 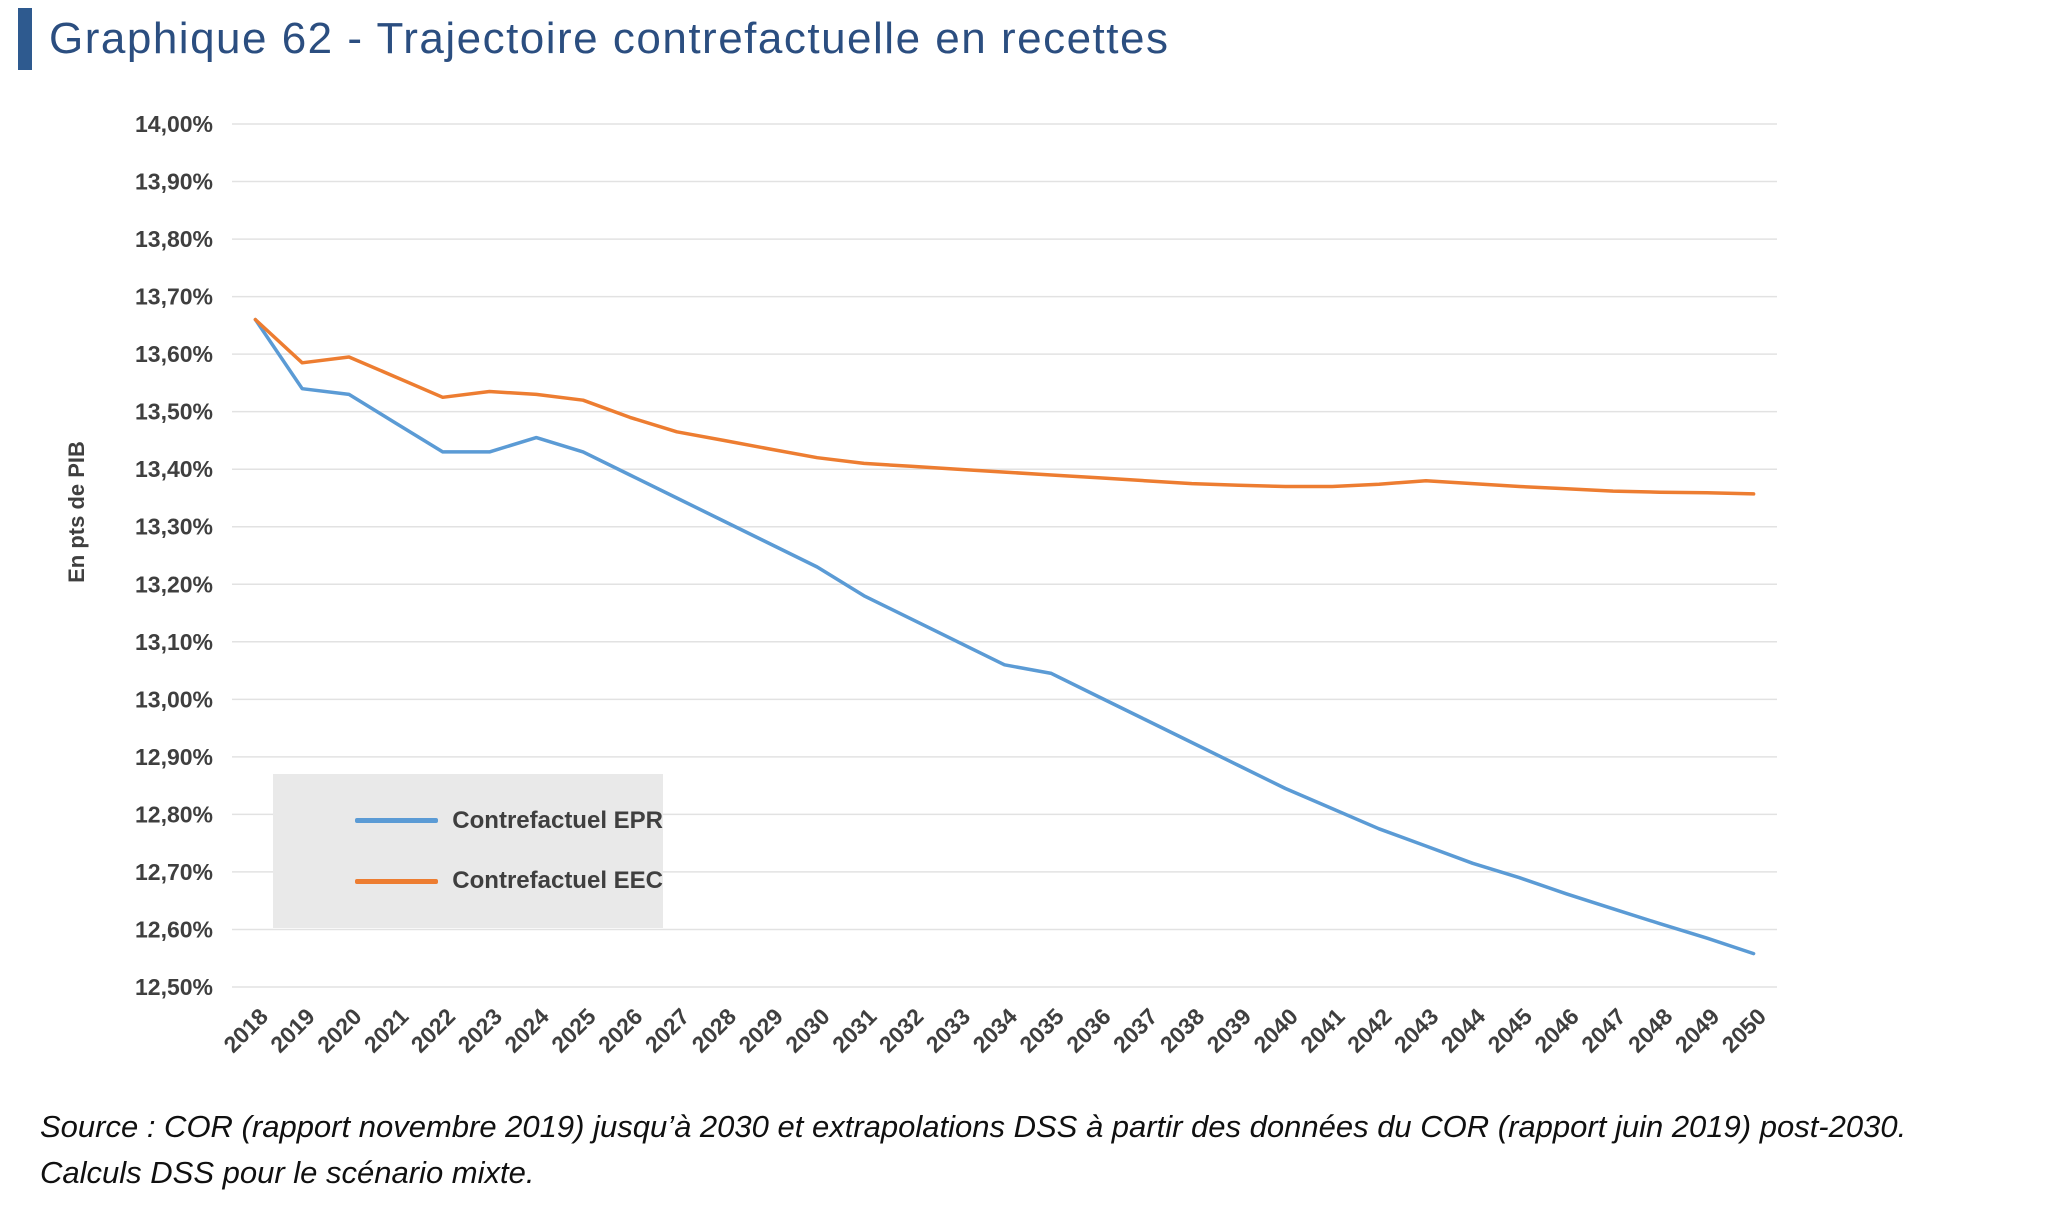 What do you see at coordinates (620, 1030) in the screenshot?
I see `x-tick-label: 2026` at bounding box center [620, 1030].